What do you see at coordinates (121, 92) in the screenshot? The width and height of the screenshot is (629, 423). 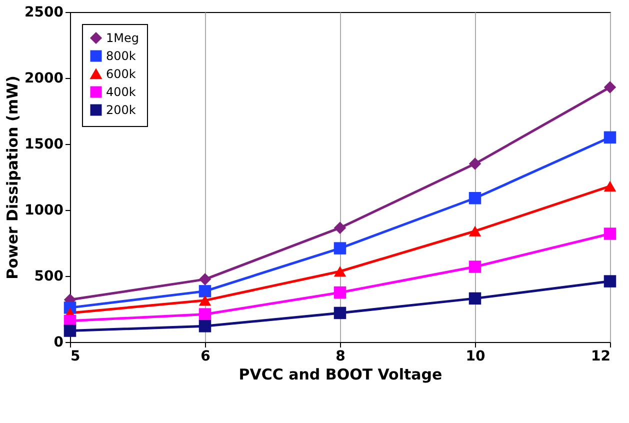 I see `legend-label: 400k` at bounding box center [121, 92].